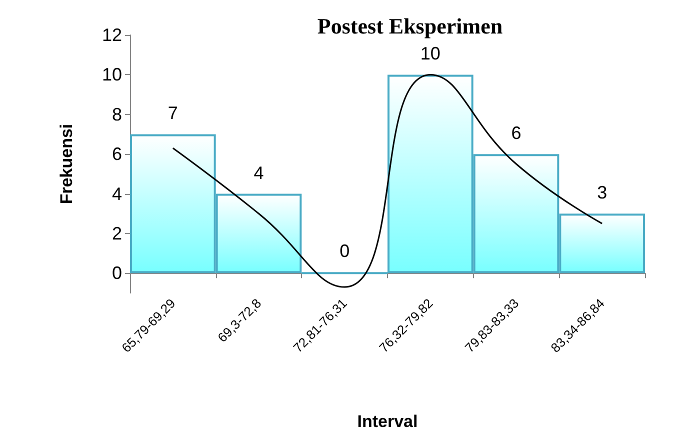 The image size is (685, 435). I want to click on y-tick-label: 6, so click(117, 154).